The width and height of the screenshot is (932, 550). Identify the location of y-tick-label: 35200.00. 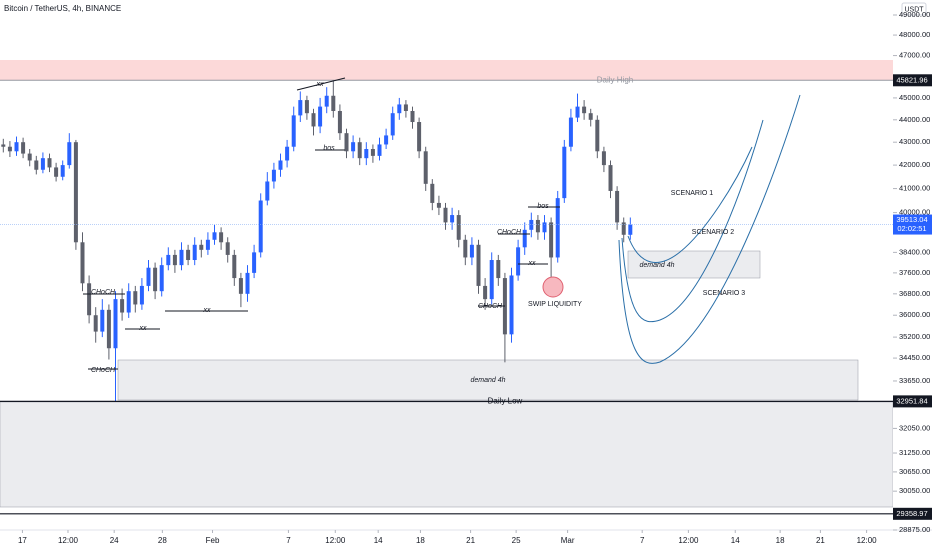
(914, 336).